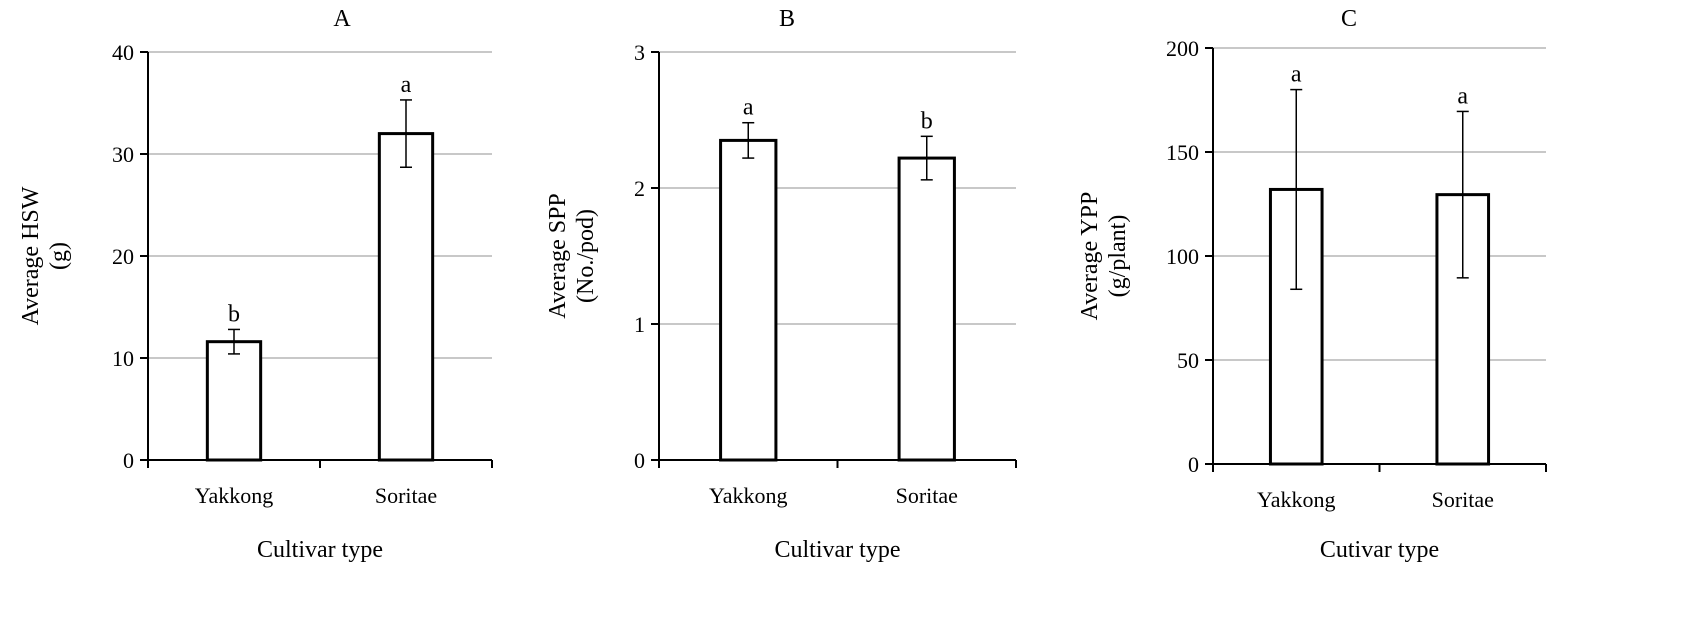 The image size is (1703, 621). Describe the element at coordinates (1182, 48) in the screenshot. I see `y-tick-label: 200` at that location.